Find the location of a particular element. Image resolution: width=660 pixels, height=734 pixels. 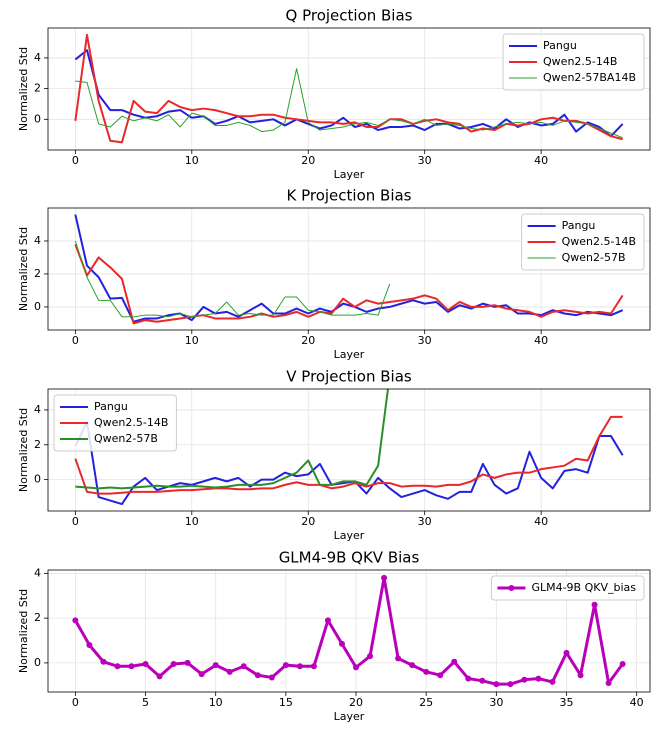

x-tick-label: 15 is located at coordinates (286, 702).